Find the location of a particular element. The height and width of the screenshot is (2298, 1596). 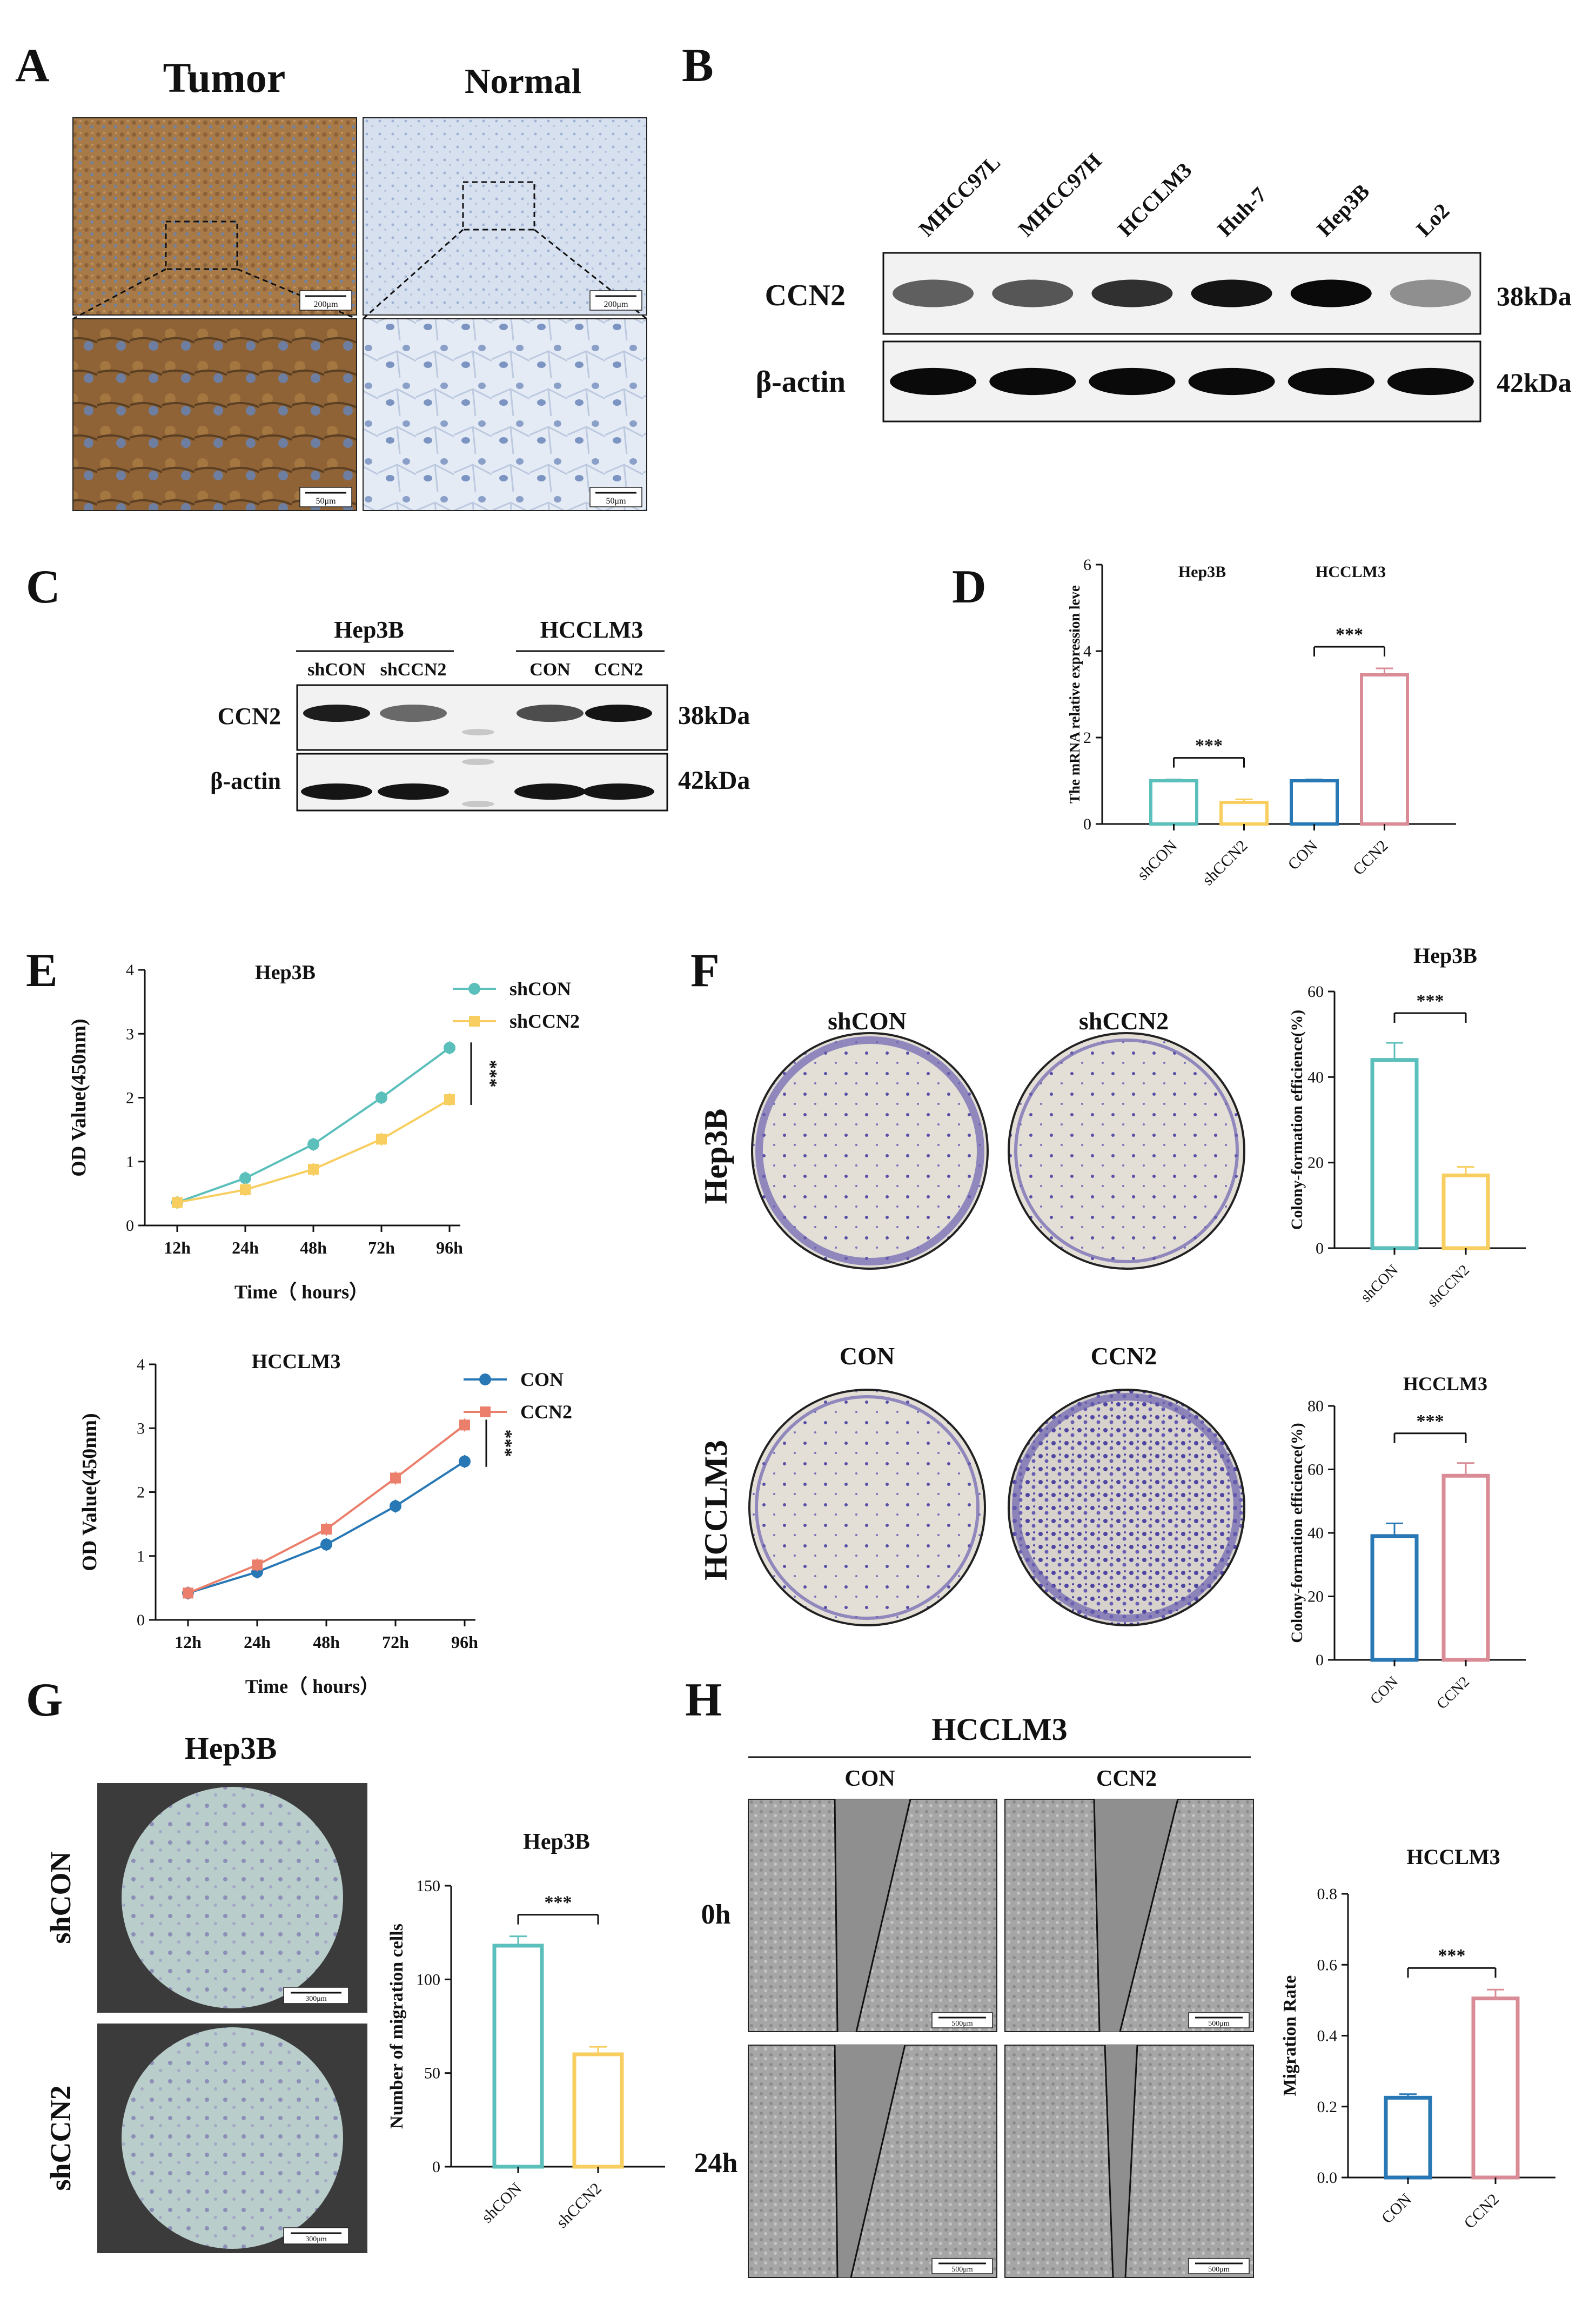

y-tick-label: 150 is located at coordinates (428, 1886).